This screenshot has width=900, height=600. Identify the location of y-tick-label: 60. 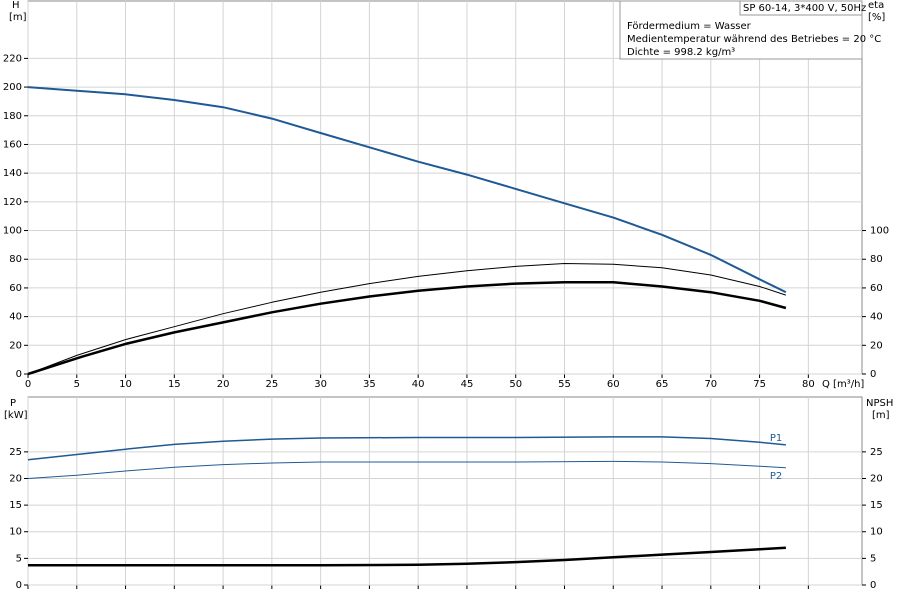
(15, 288).